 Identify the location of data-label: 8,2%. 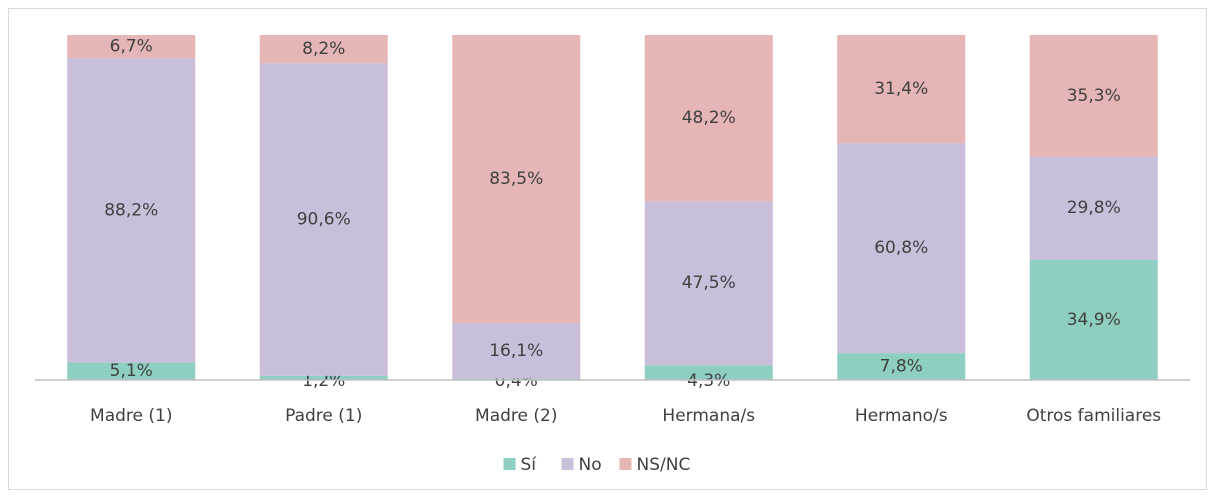
(323, 49).